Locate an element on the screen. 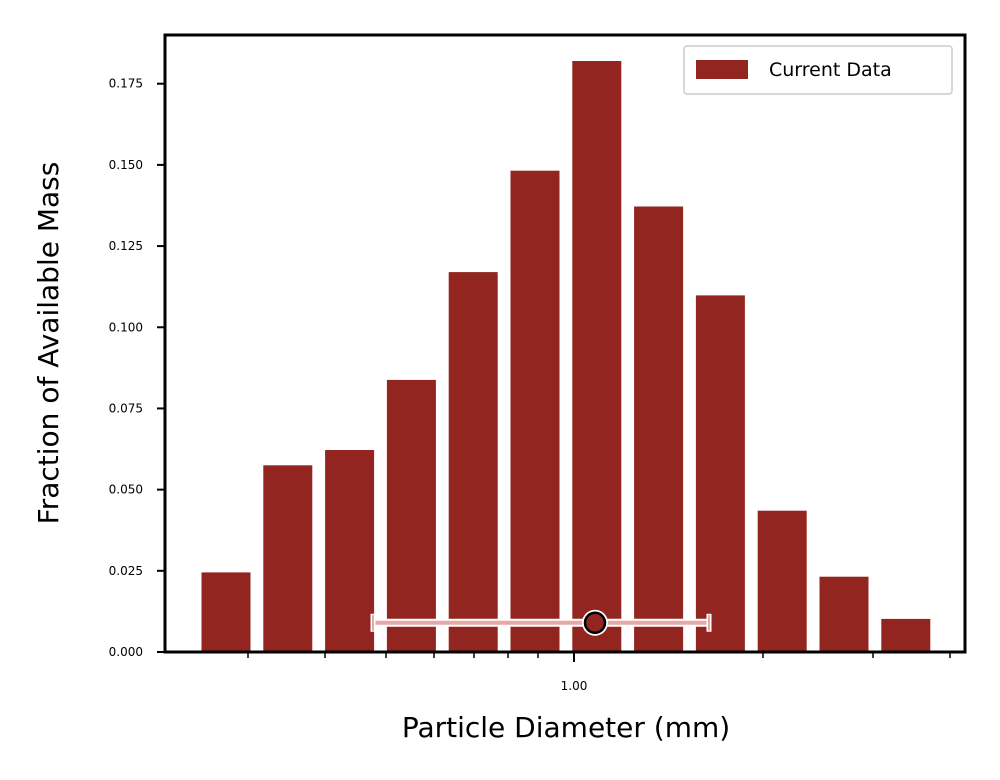  y-tick-label-1: 0.000 is located at coordinates (126, 652).